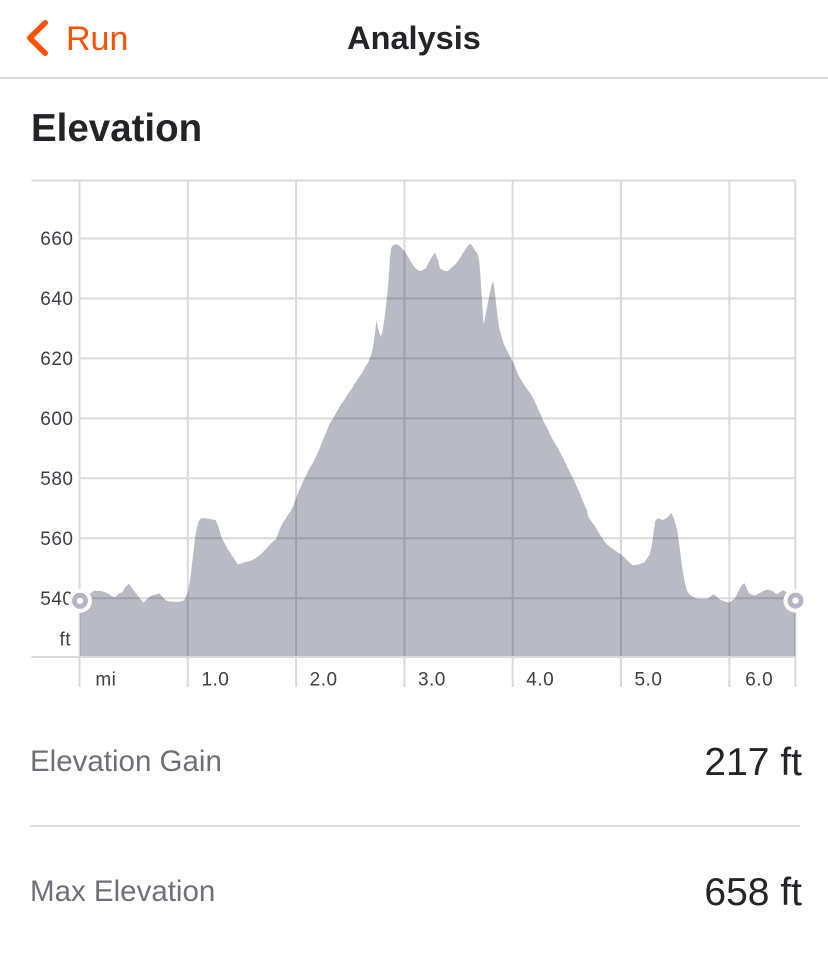  I want to click on svg-text: 2.0, so click(324, 680).